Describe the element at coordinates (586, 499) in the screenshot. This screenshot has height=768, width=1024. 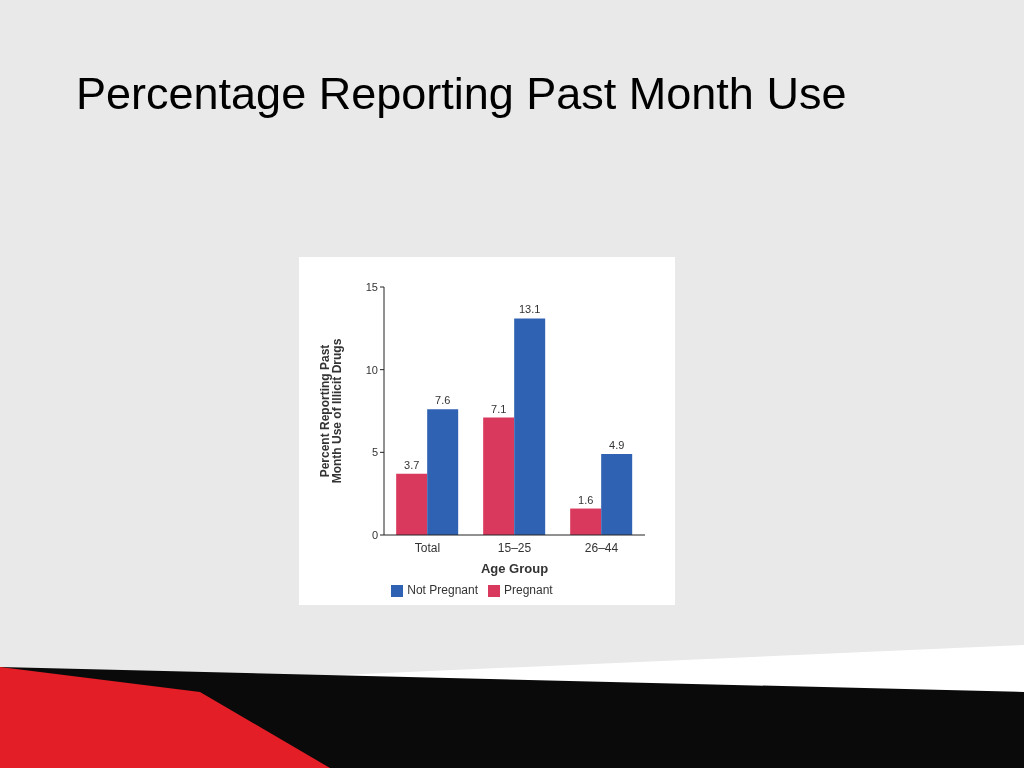
I see `data-label: 1.6` at that location.